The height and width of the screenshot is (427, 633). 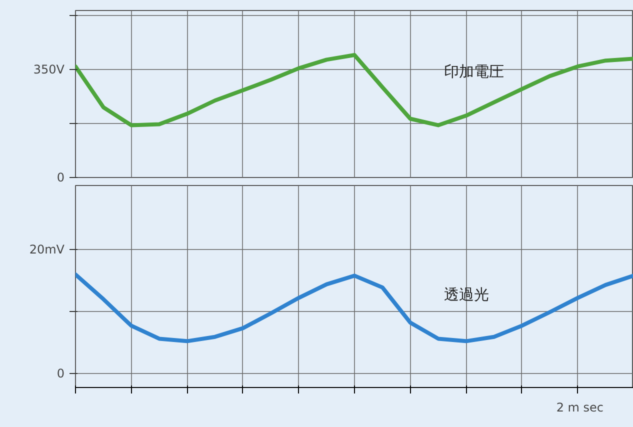 What do you see at coordinates (49, 69) in the screenshot?
I see `y-tick-label: 350V` at bounding box center [49, 69].